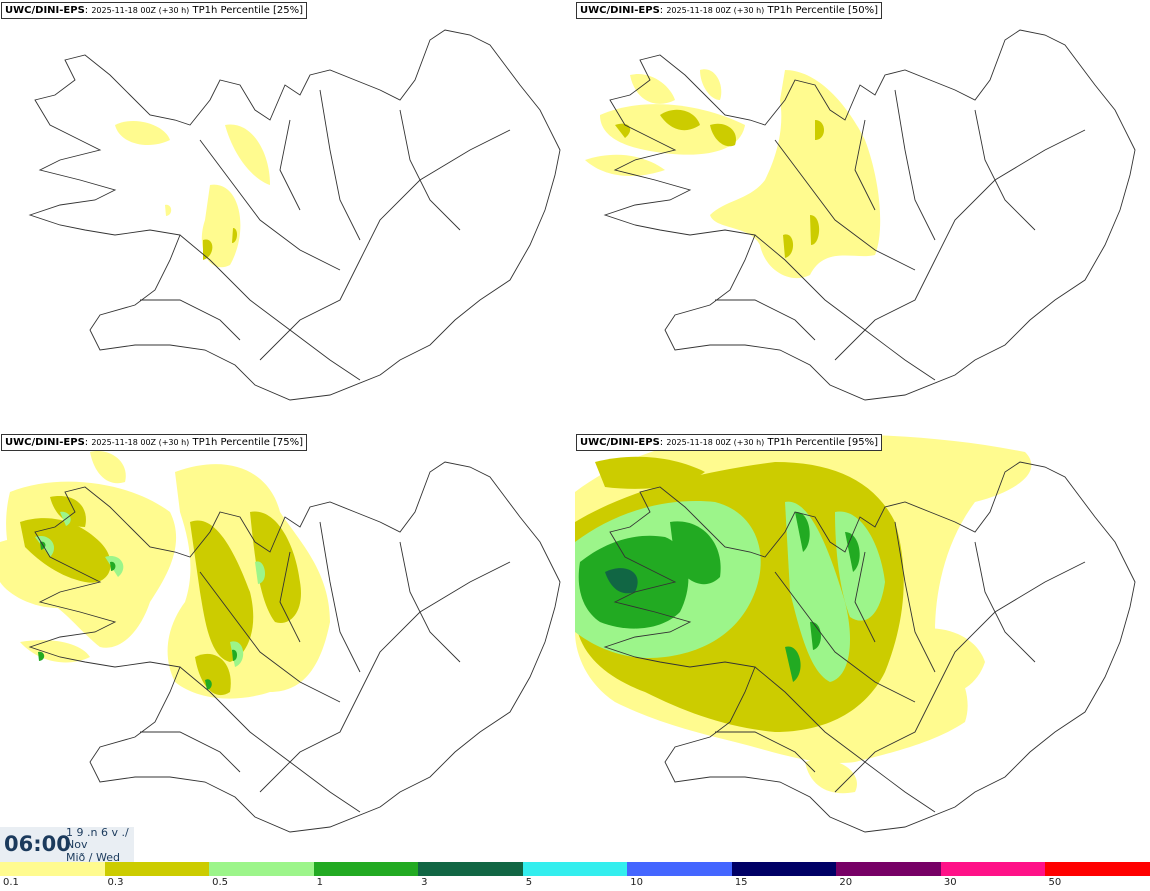 The width and height of the screenshot is (1150, 891). What do you see at coordinates (115, 882) in the screenshot?
I see `legend-label: 0.3` at bounding box center [115, 882].